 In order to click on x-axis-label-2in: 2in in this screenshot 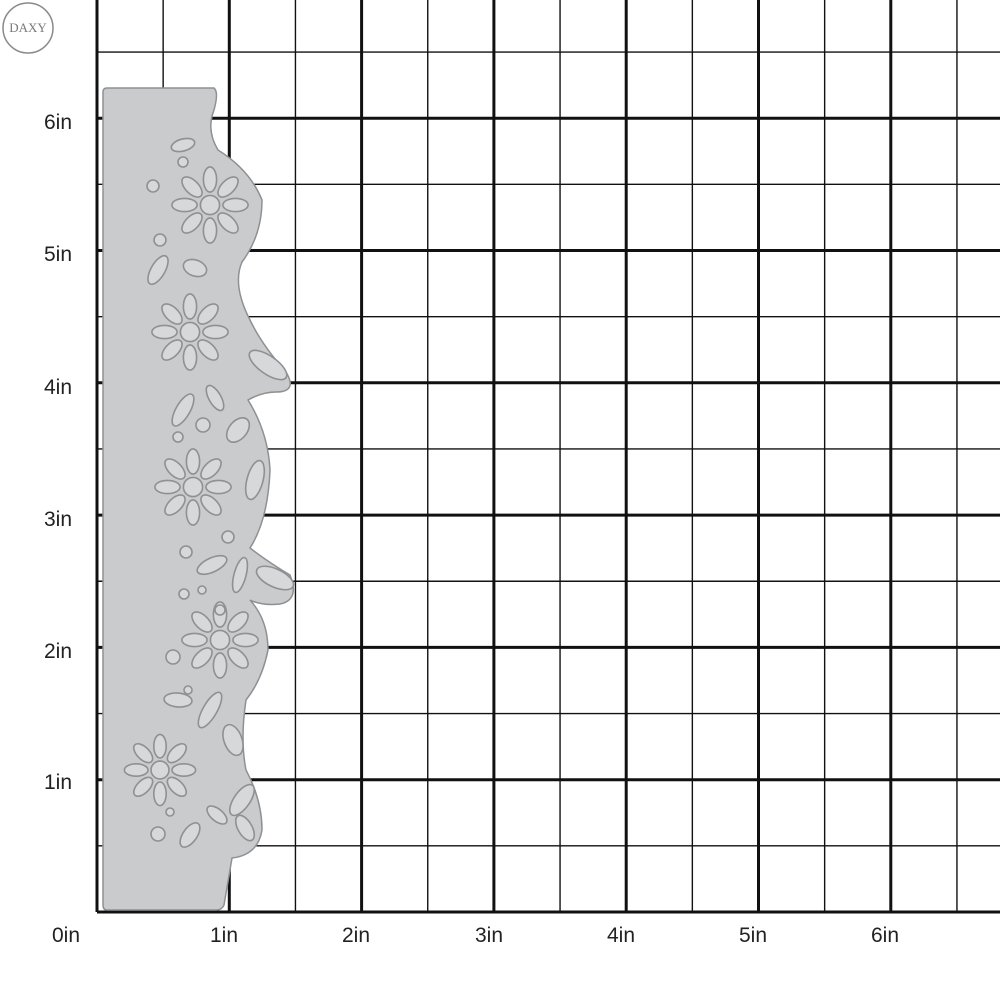, I will do `click(356, 935)`.